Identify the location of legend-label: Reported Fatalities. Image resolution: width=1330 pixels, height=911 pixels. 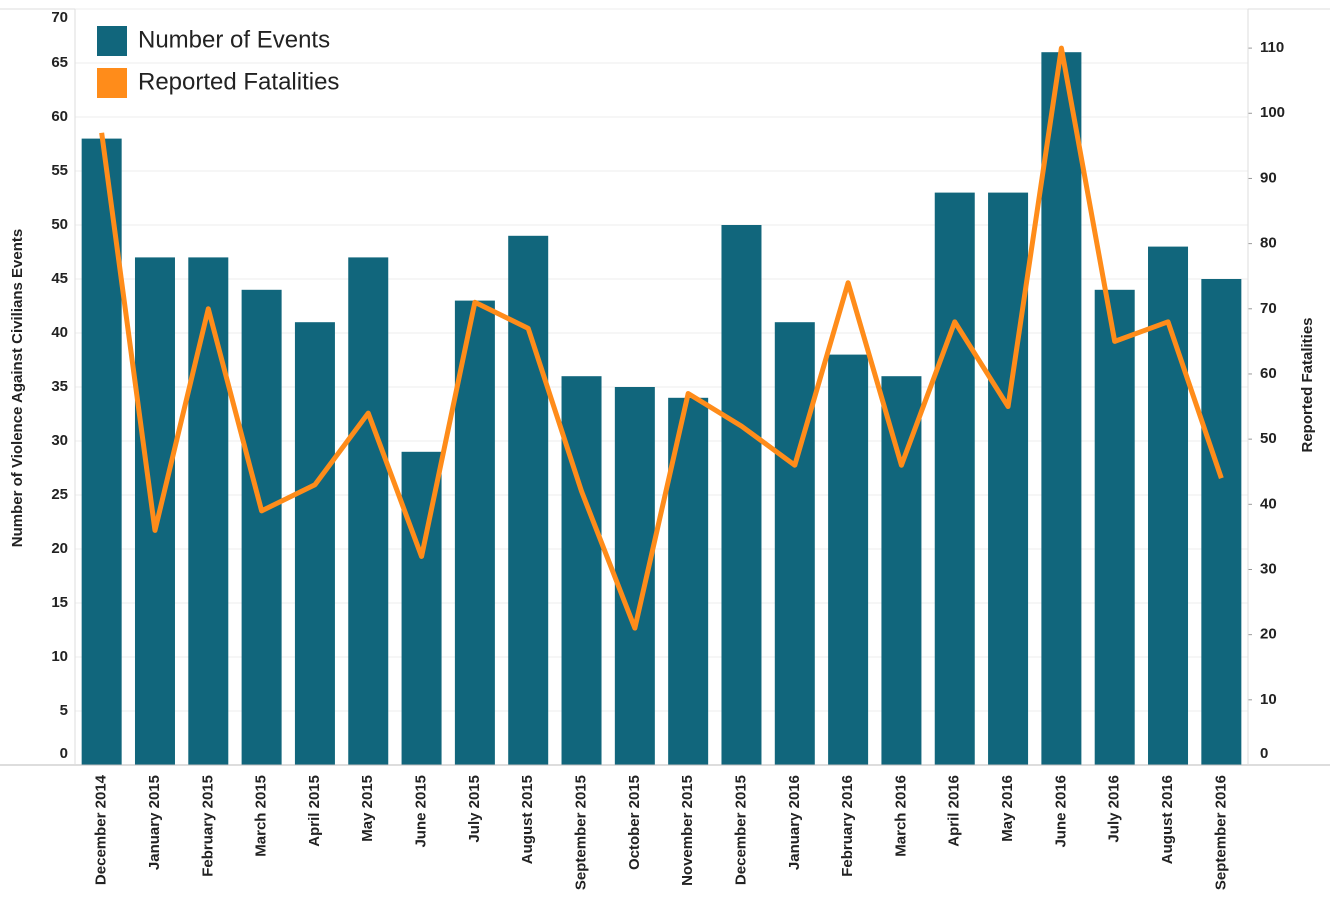
(238, 81).